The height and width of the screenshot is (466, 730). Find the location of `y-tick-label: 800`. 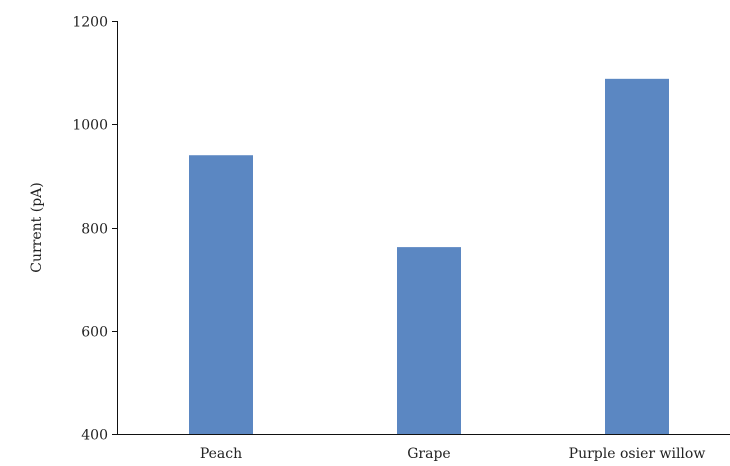

y-tick-label: 800 is located at coordinates (94, 230).